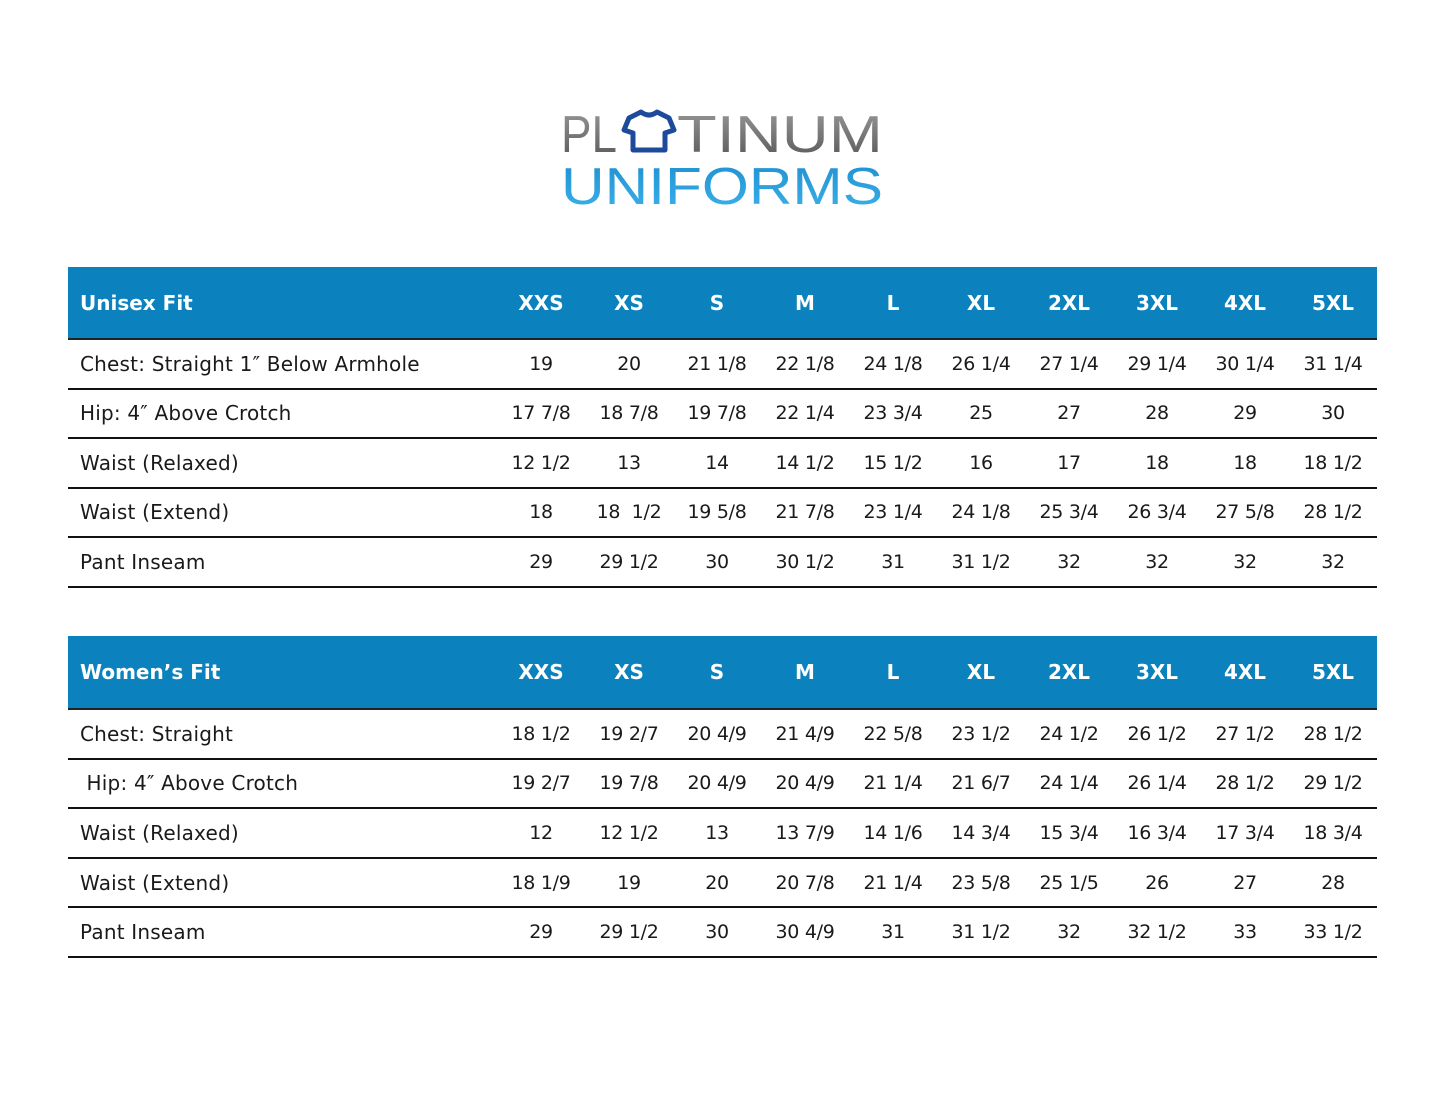  What do you see at coordinates (1069, 784) in the screenshot?
I see `measurement-value: 24 1/4` at bounding box center [1069, 784].